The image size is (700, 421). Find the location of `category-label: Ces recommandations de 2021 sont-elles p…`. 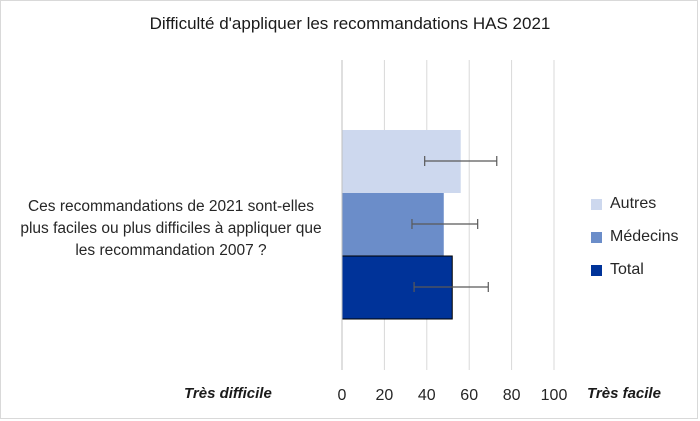

category-label: Ces recommandations de 2021 sont-elles p… is located at coordinates (171, 229).